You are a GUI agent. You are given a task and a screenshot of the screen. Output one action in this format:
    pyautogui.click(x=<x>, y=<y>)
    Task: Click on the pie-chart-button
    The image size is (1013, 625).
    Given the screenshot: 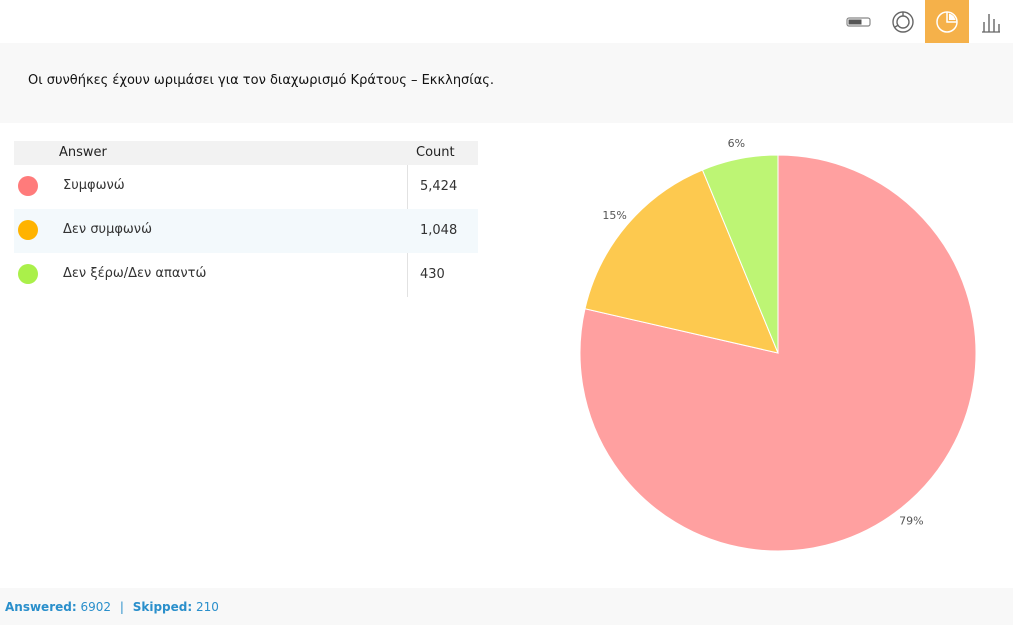 What is the action you would take?
    pyautogui.click(x=947, y=21)
    